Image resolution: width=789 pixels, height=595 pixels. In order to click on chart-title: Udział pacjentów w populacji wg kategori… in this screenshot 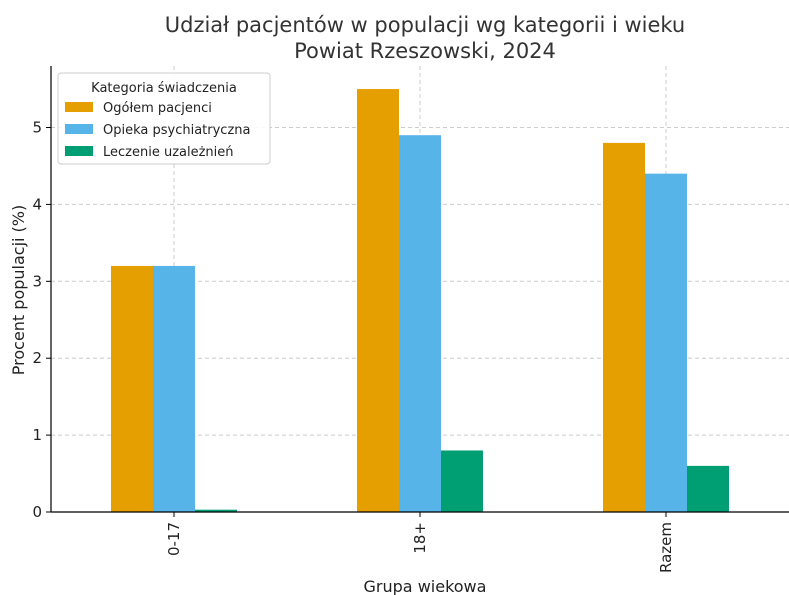, I will do `click(425, 25)`.